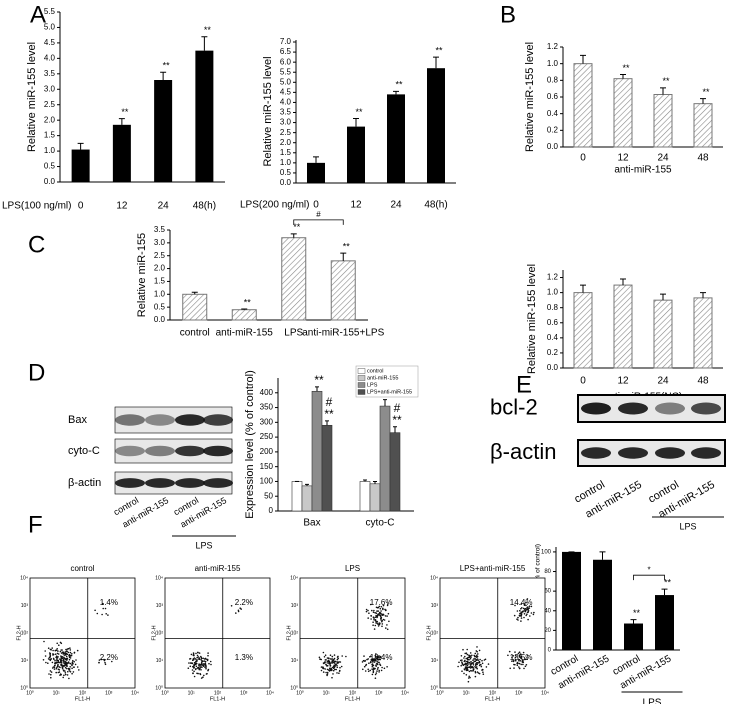 The width and height of the screenshot is (730, 704). What do you see at coordinates (267, 392) in the screenshot?
I see `y-tick-label: 400` at bounding box center [267, 392].